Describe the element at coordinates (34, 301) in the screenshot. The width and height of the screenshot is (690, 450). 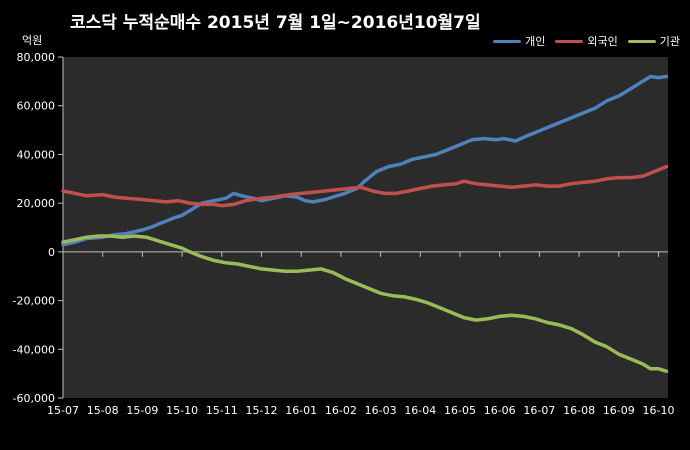
I see `y-tick-label: -20,000` at that location.